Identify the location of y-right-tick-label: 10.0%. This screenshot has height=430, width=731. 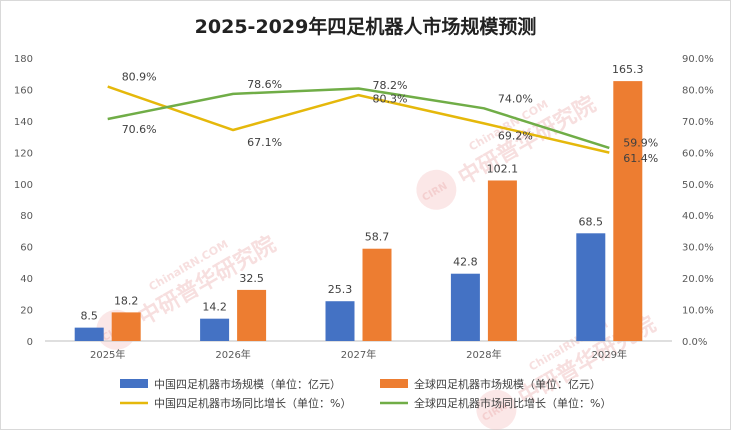
(698, 311).